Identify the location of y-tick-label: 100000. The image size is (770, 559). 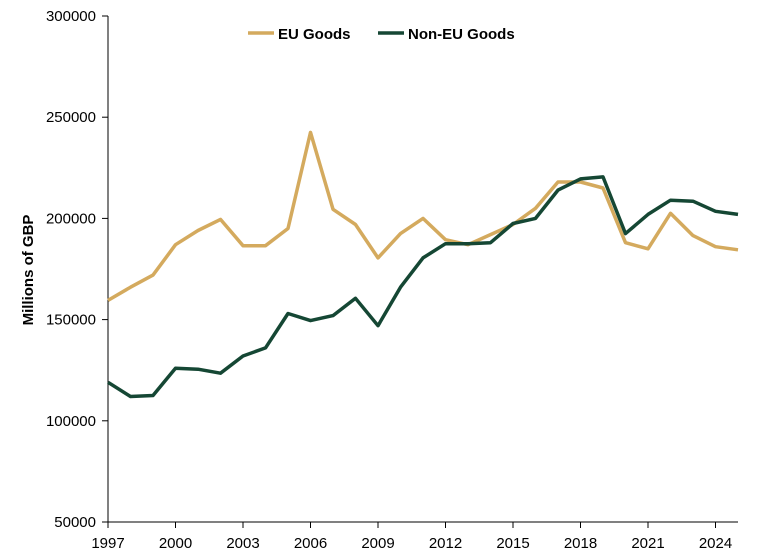
(71, 421).